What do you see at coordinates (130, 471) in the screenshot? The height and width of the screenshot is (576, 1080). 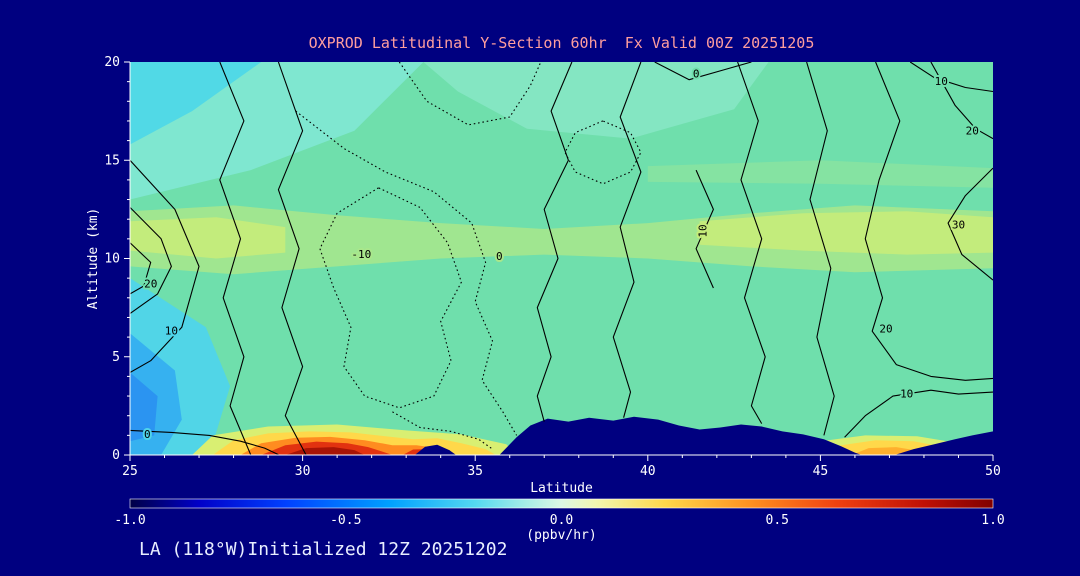 I see `x-tick-label: 25` at bounding box center [130, 471].